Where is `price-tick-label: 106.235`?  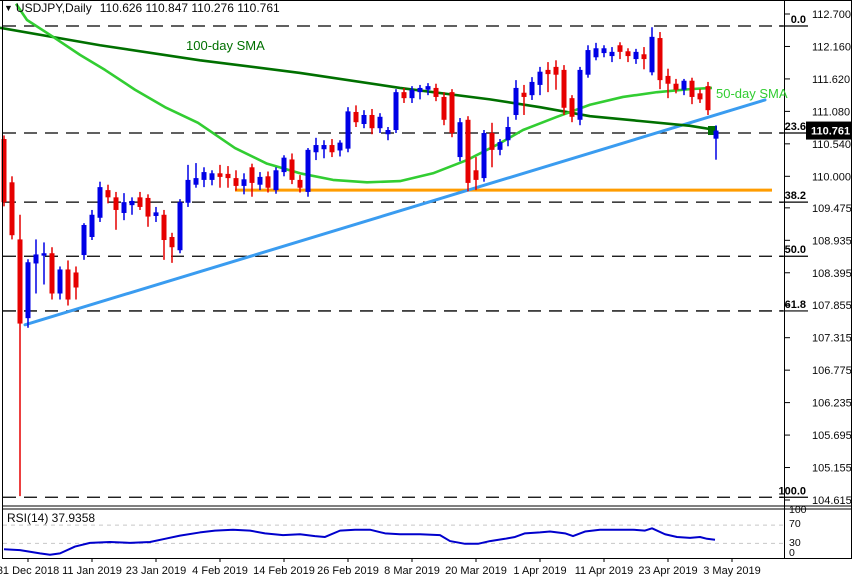 price-tick-label: 106.235 is located at coordinates (832, 404).